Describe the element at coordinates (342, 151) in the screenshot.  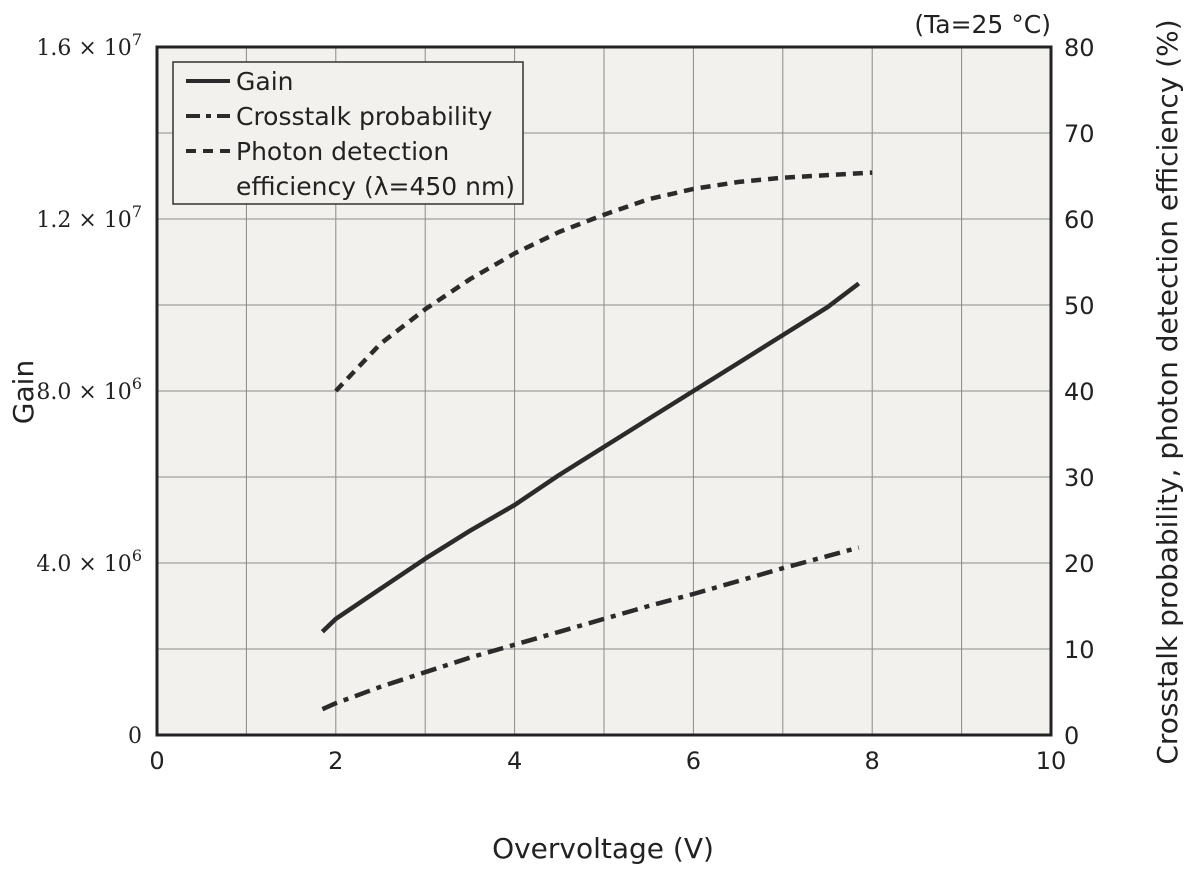
I see `legend-label-pde-line1: Photon detection` at that location.